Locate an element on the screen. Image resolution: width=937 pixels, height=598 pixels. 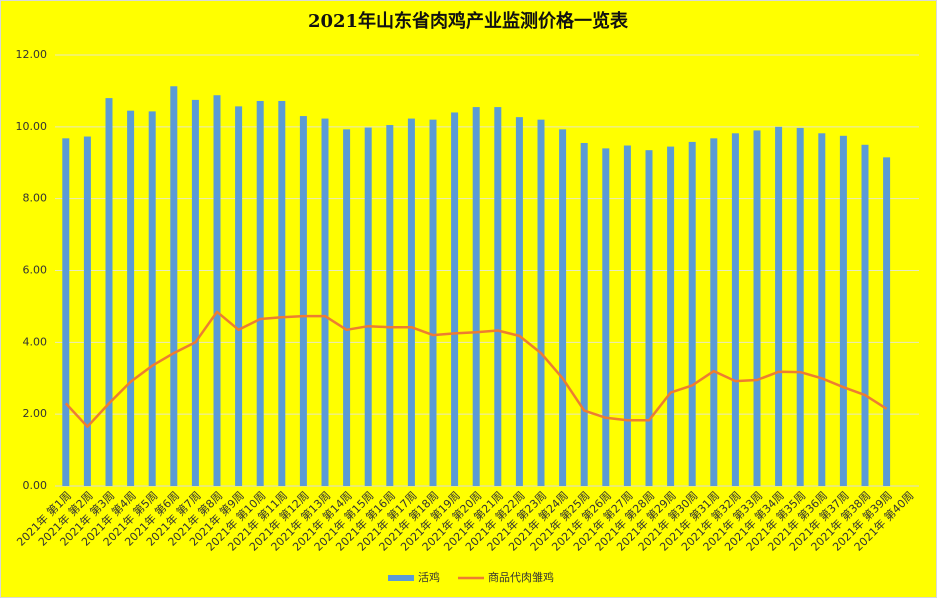
y-tick-label: 0.00 is located at coordinates (35, 485).